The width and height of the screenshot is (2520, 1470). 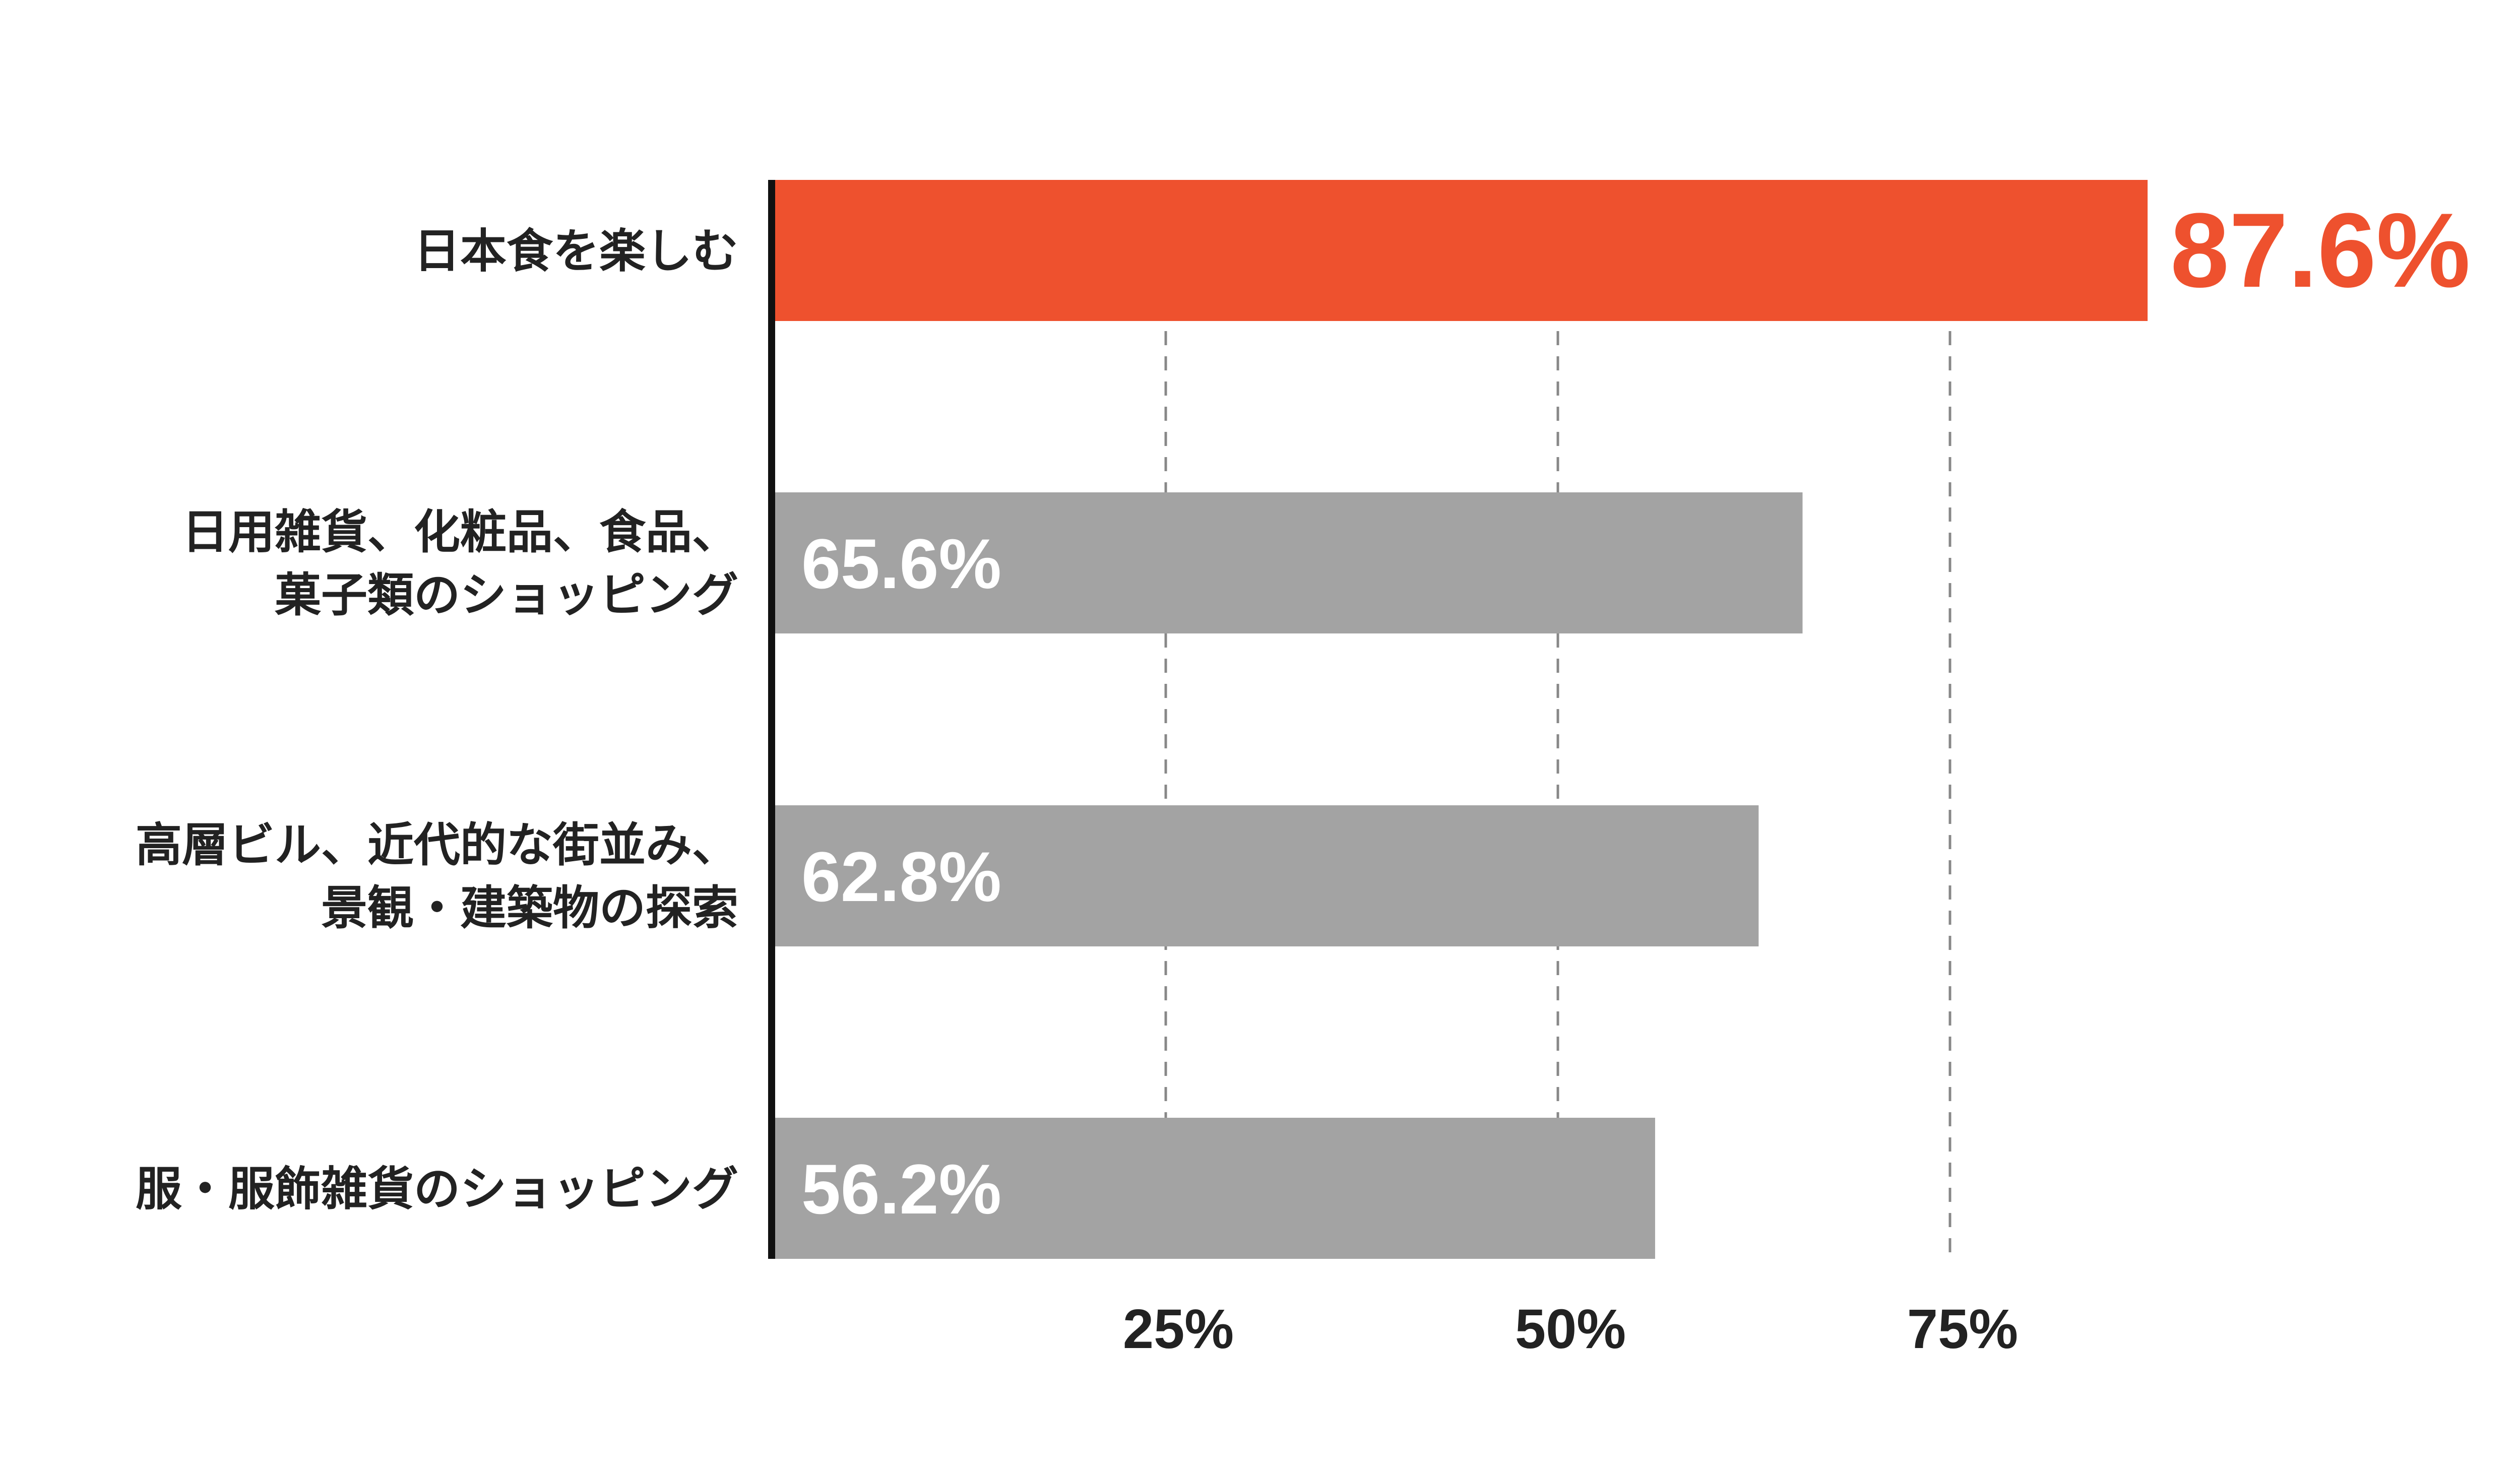 I want to click on x-tick-label: 25%, so click(x=1179, y=1329).